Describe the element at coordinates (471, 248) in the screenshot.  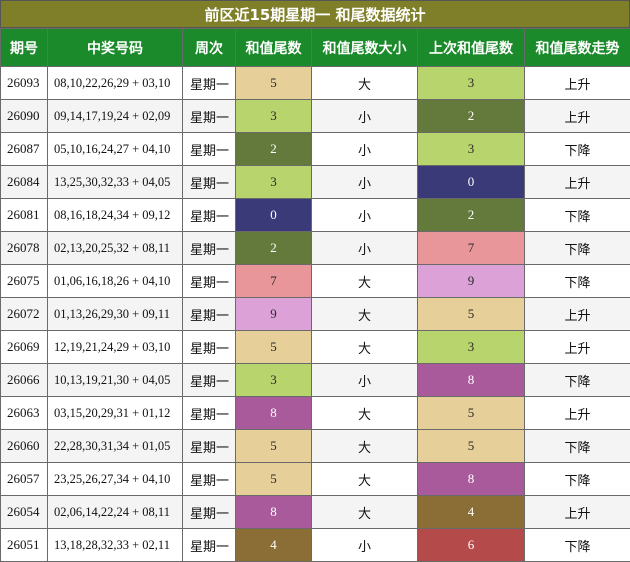
I see `prev-tail-cell: 7` at that location.